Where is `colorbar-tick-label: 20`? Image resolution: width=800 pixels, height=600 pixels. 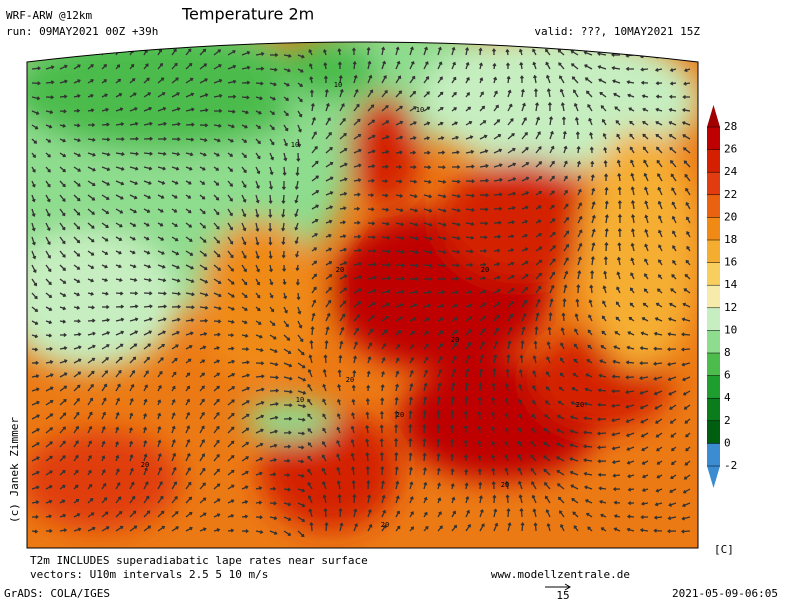 colorbar-tick-label: 20 is located at coordinates (730, 216).